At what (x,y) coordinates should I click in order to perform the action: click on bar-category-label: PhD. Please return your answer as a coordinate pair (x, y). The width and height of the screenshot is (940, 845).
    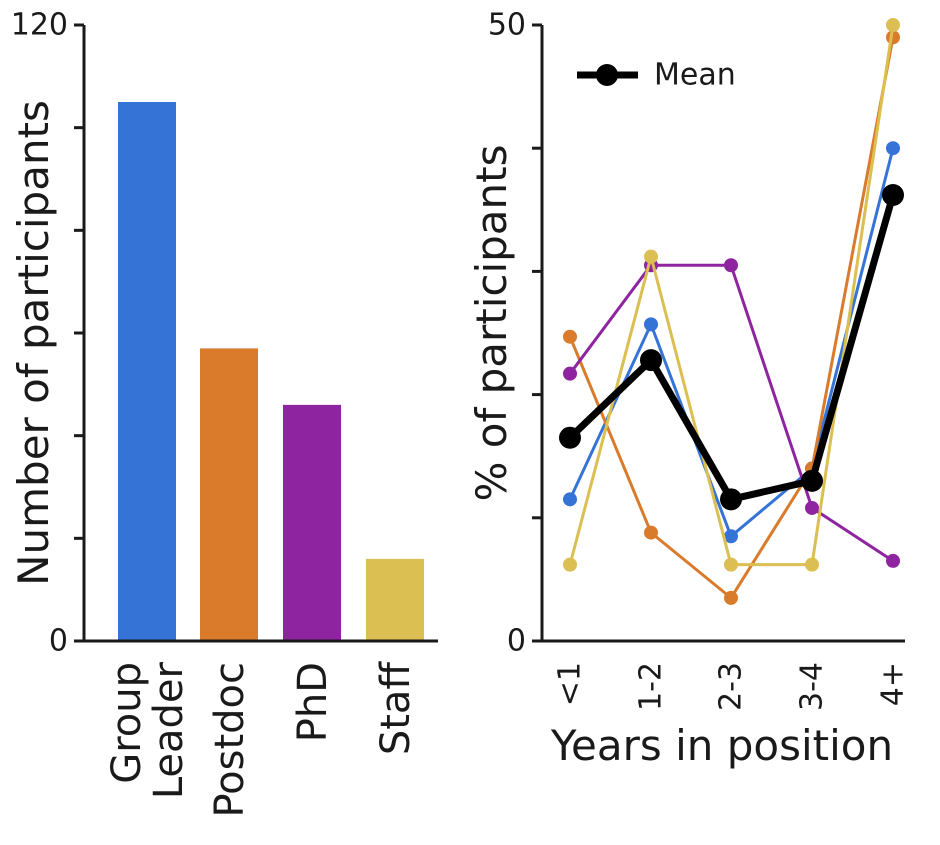
    Looking at the image, I should click on (313, 702).